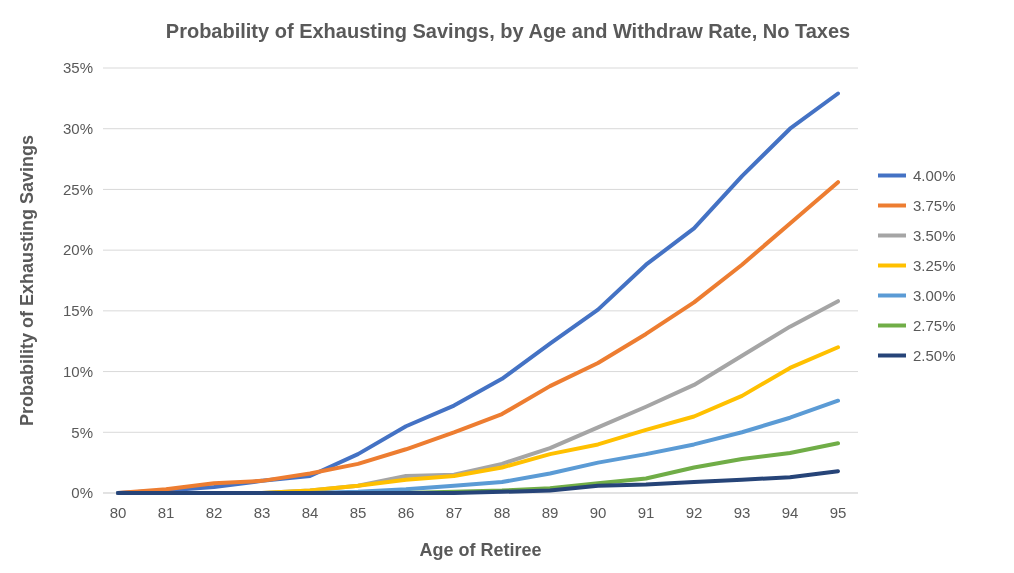  What do you see at coordinates (934, 355) in the screenshot?
I see `legend-label: 2.50%` at bounding box center [934, 355].